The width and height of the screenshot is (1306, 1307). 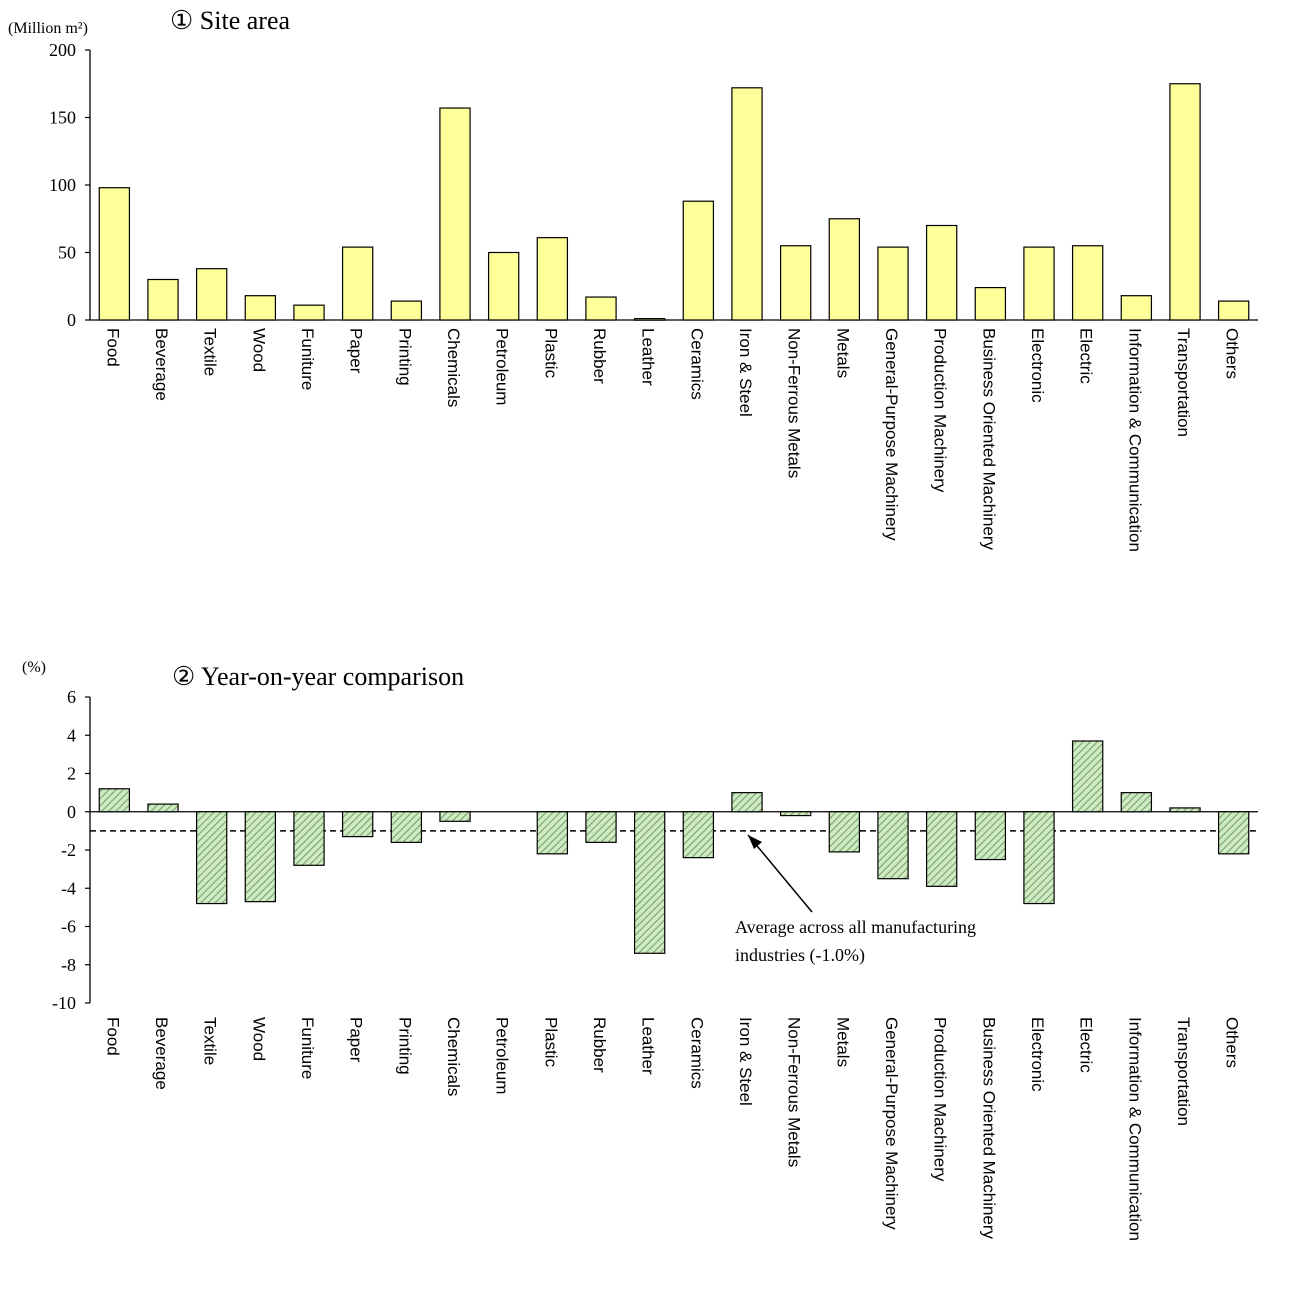 I want to click on category-label: Plastic, so click(x=550, y=353).